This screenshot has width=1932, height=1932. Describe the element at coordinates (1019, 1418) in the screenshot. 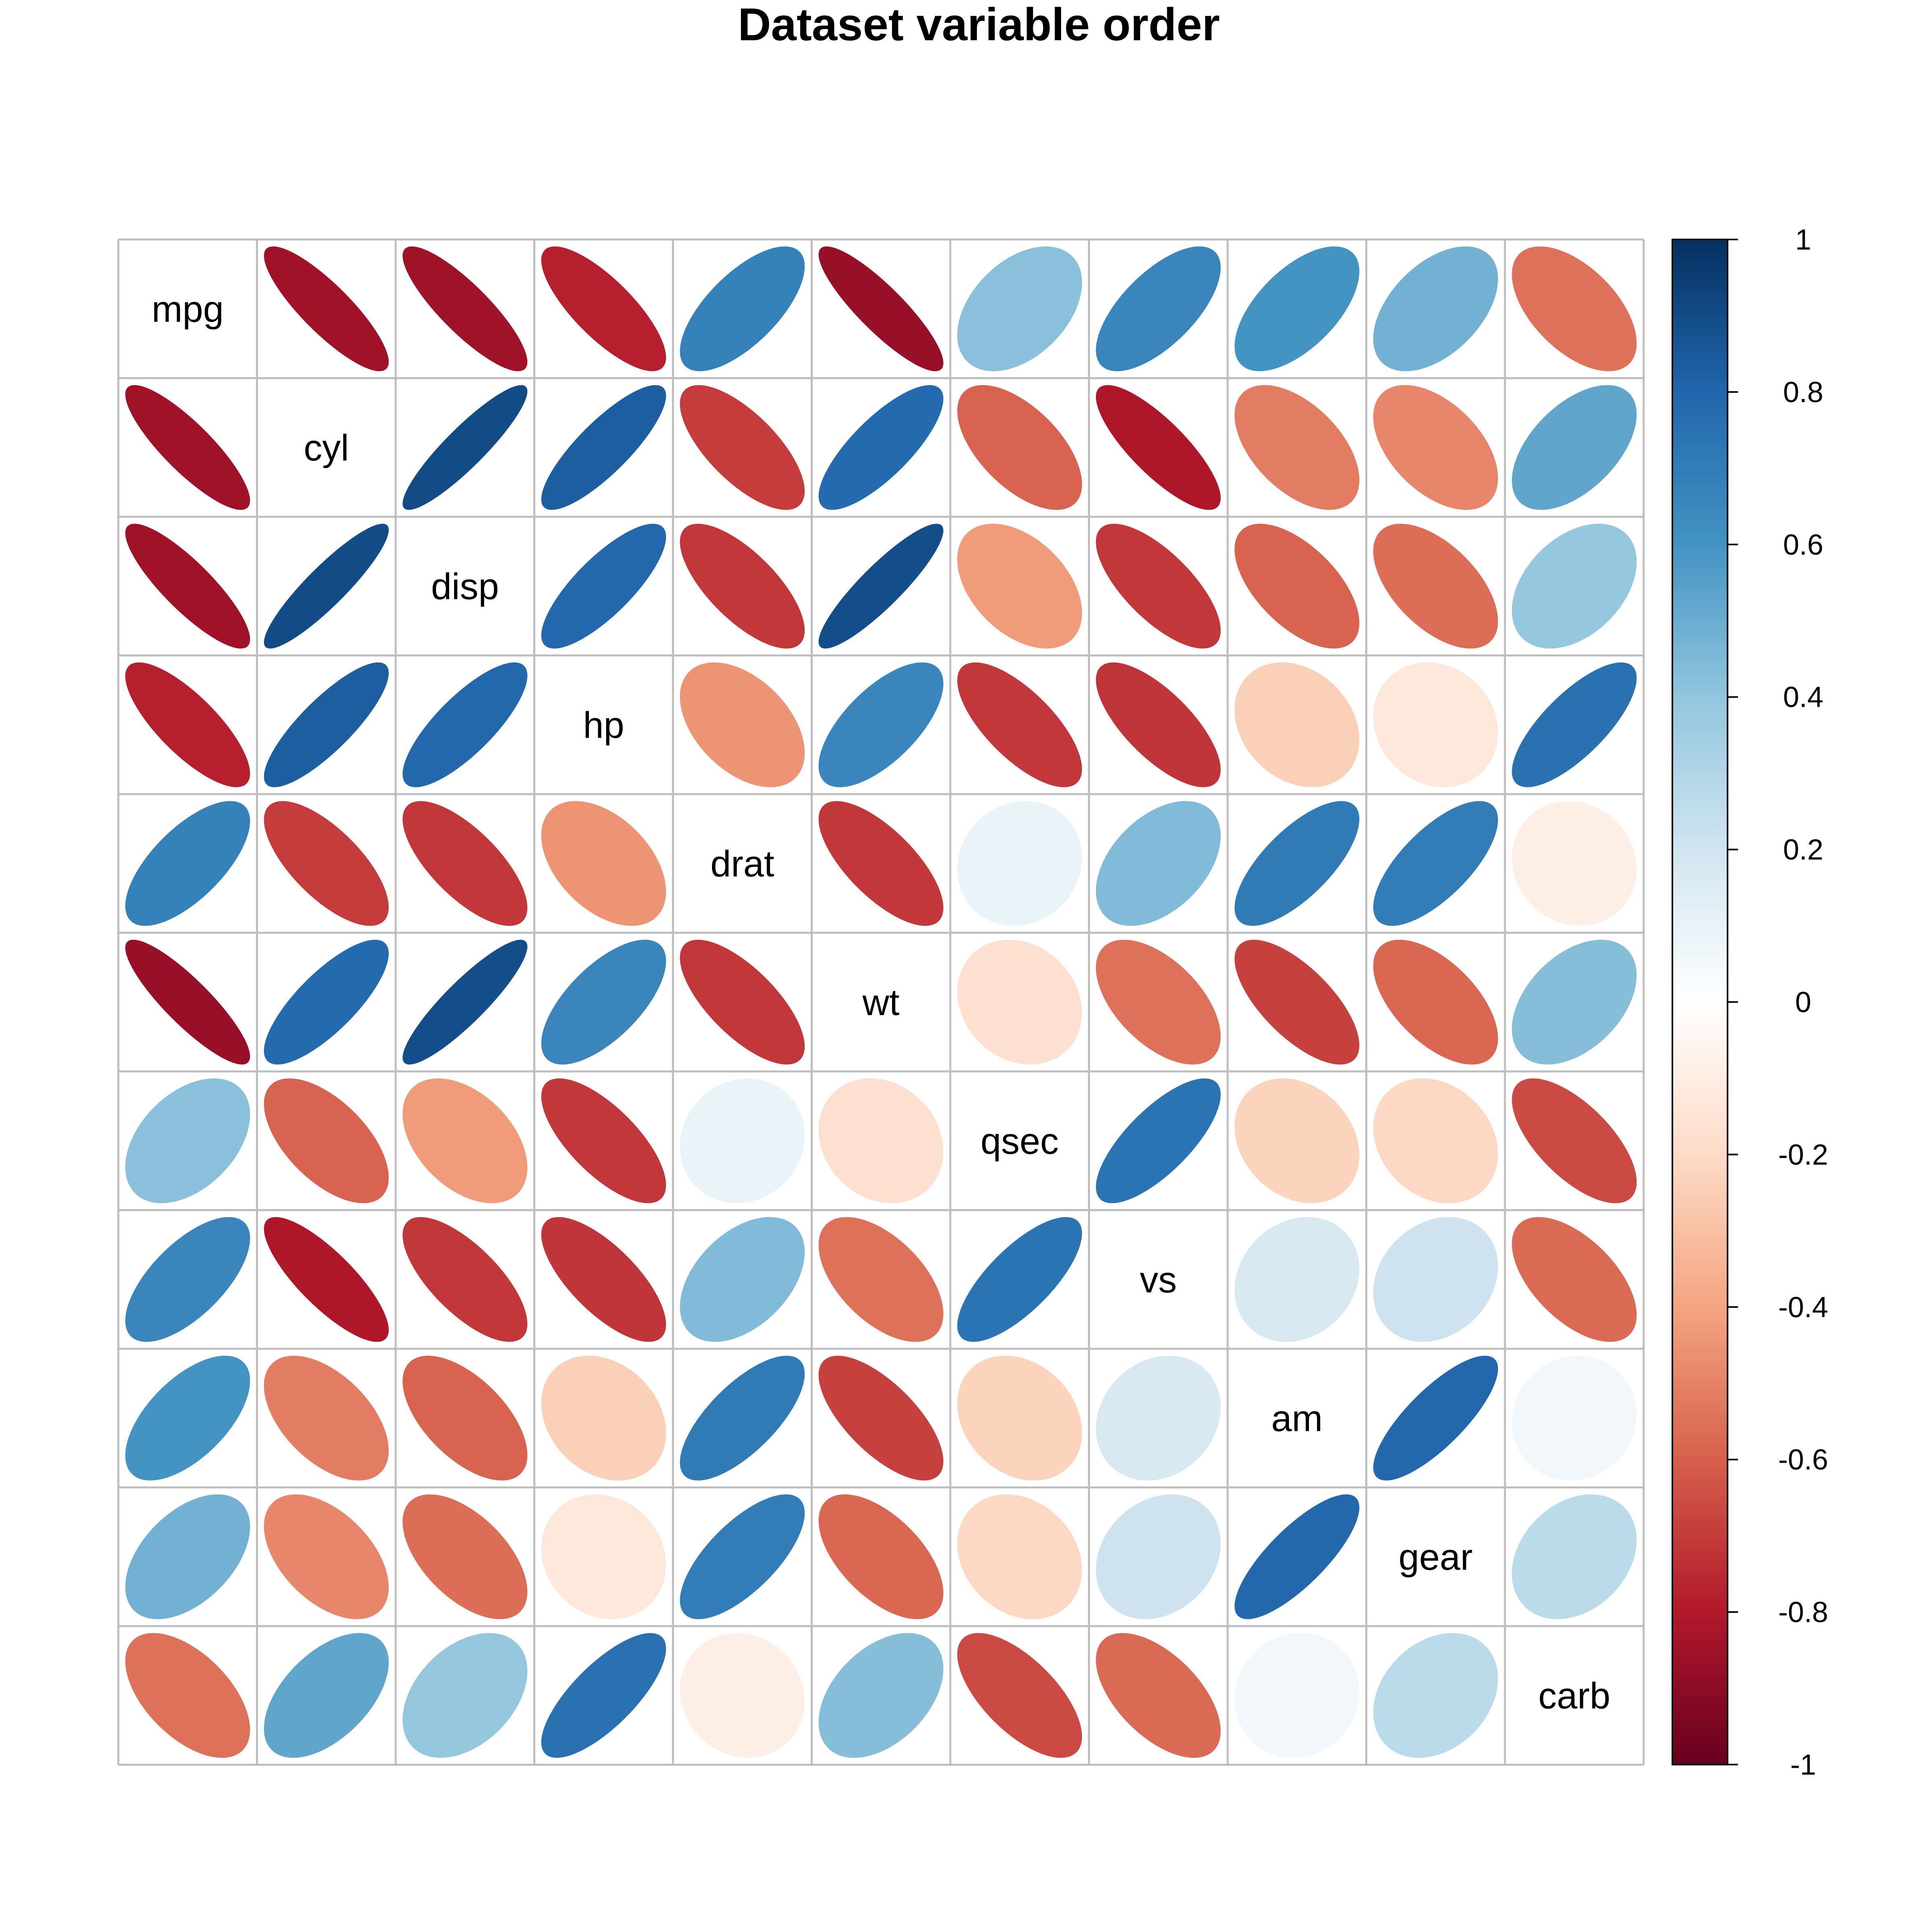

I see `cell-am-qsec` at that location.